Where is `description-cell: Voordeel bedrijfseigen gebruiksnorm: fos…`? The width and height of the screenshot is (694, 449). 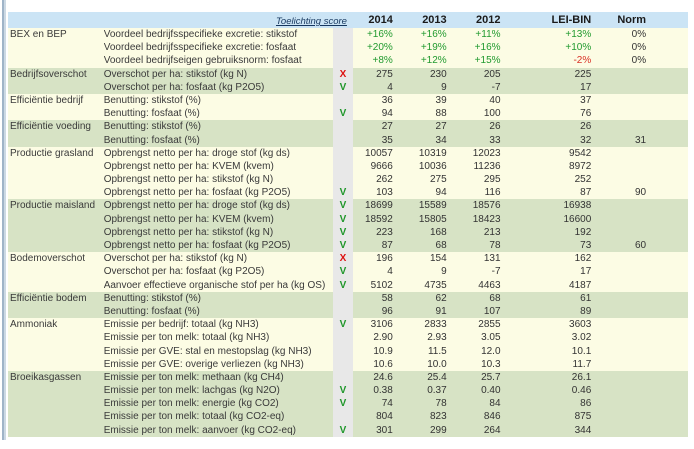 description-cell: Voordeel bedrijfseigen gebruiksnorm: fos… is located at coordinates (202, 61).